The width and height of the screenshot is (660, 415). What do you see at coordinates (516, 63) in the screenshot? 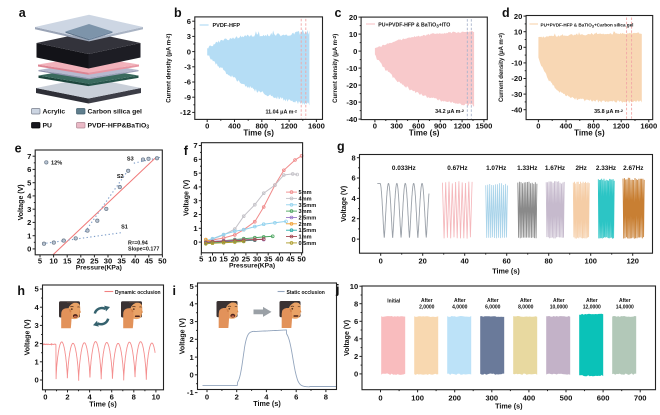
I see `svg-text: -10` at bounding box center [516, 63].